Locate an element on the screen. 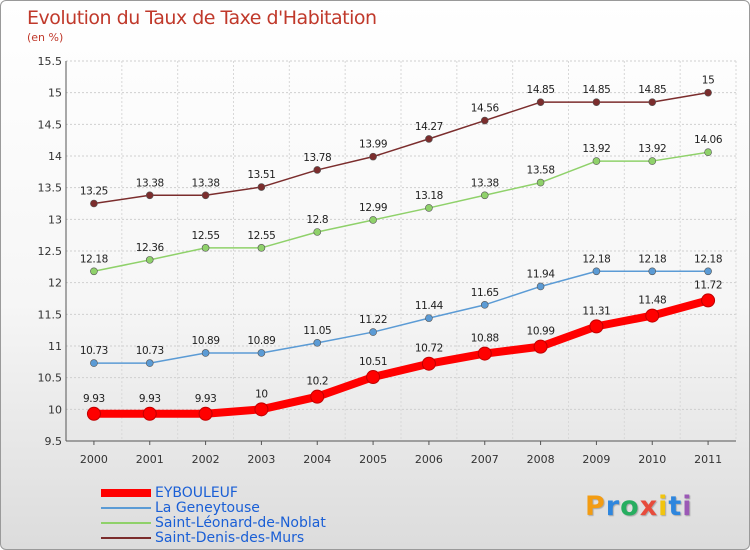 This screenshot has height=550, width=750. chart-title: Evolution du Taux de Taxe d'Habitation is located at coordinates (202, 18).